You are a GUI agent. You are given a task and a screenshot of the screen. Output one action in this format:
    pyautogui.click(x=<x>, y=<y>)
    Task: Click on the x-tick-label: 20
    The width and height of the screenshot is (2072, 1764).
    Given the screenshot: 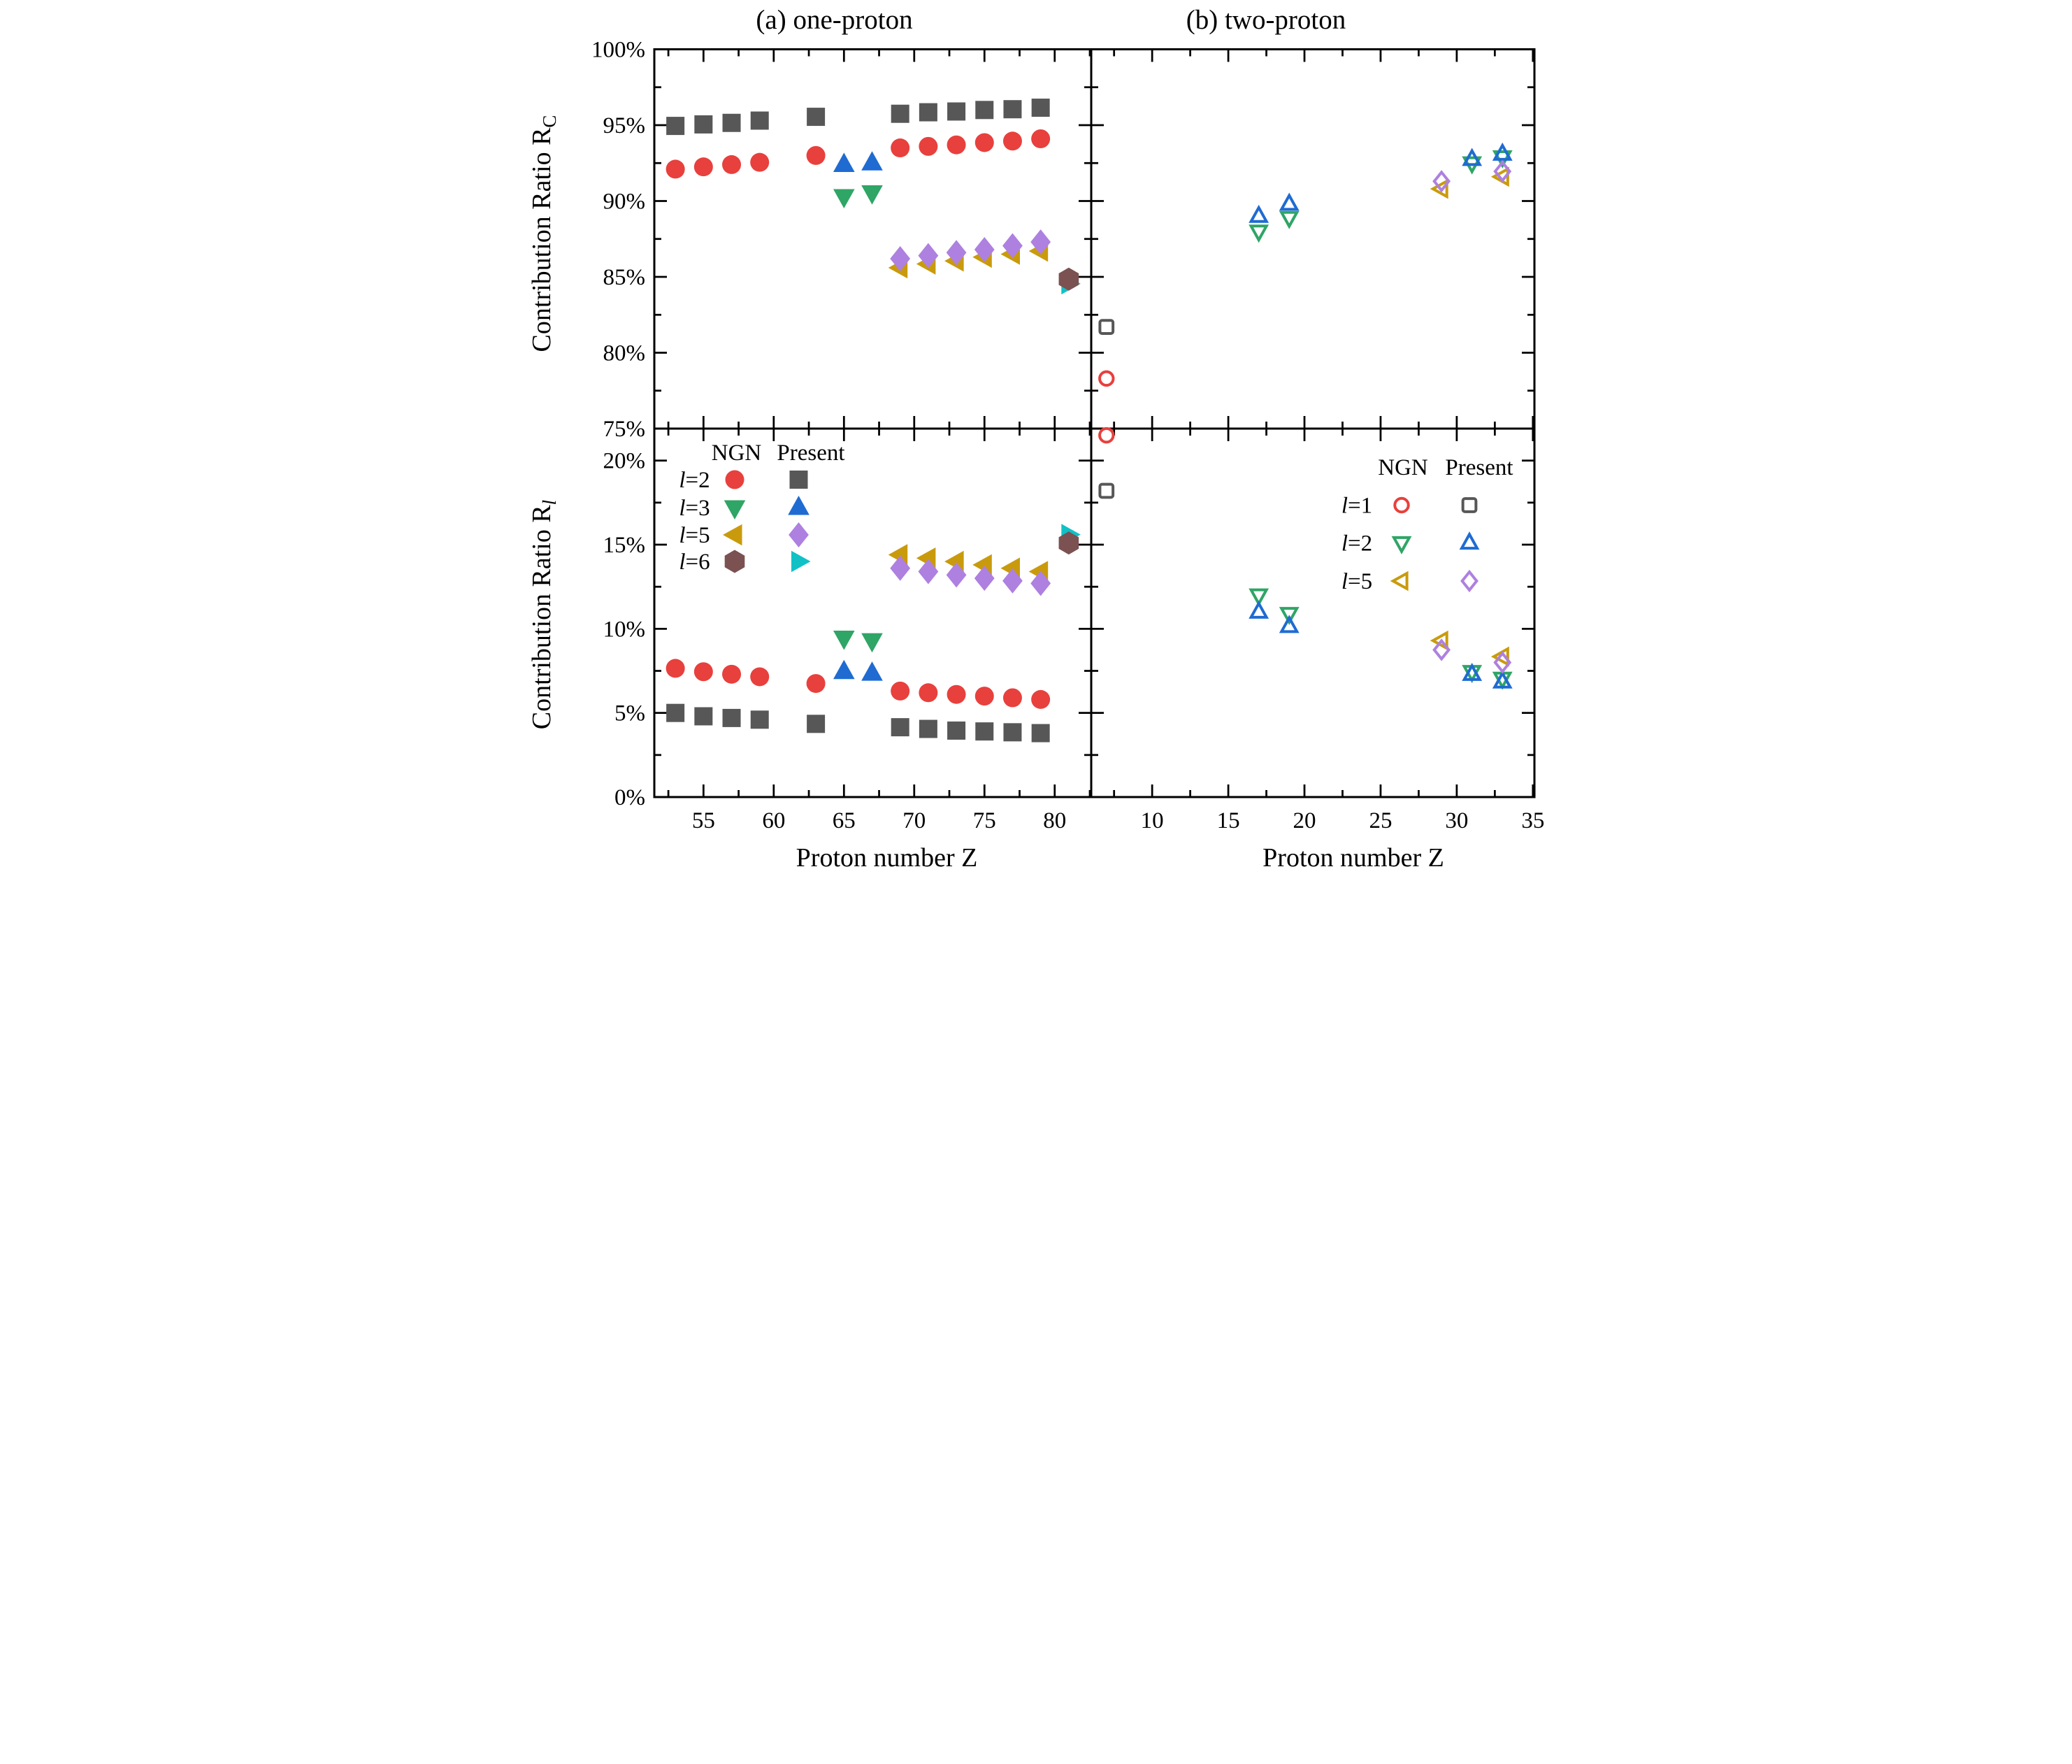 What is the action you would take?
    pyautogui.click(x=1304, y=820)
    